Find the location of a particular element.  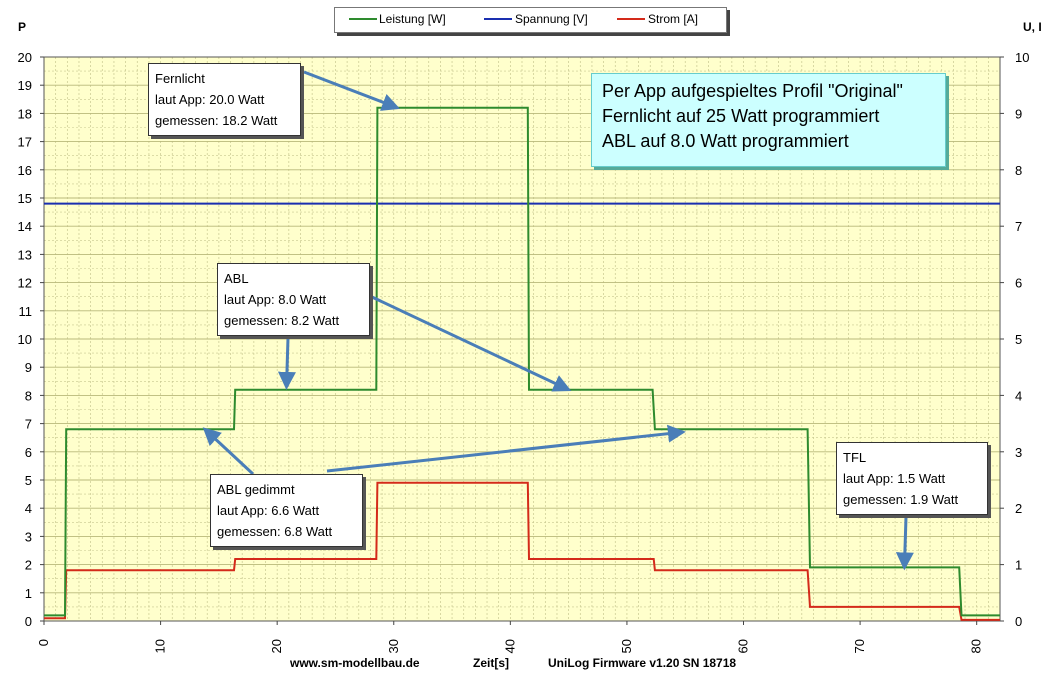

y-left-tick-label: 4 is located at coordinates (28, 508).